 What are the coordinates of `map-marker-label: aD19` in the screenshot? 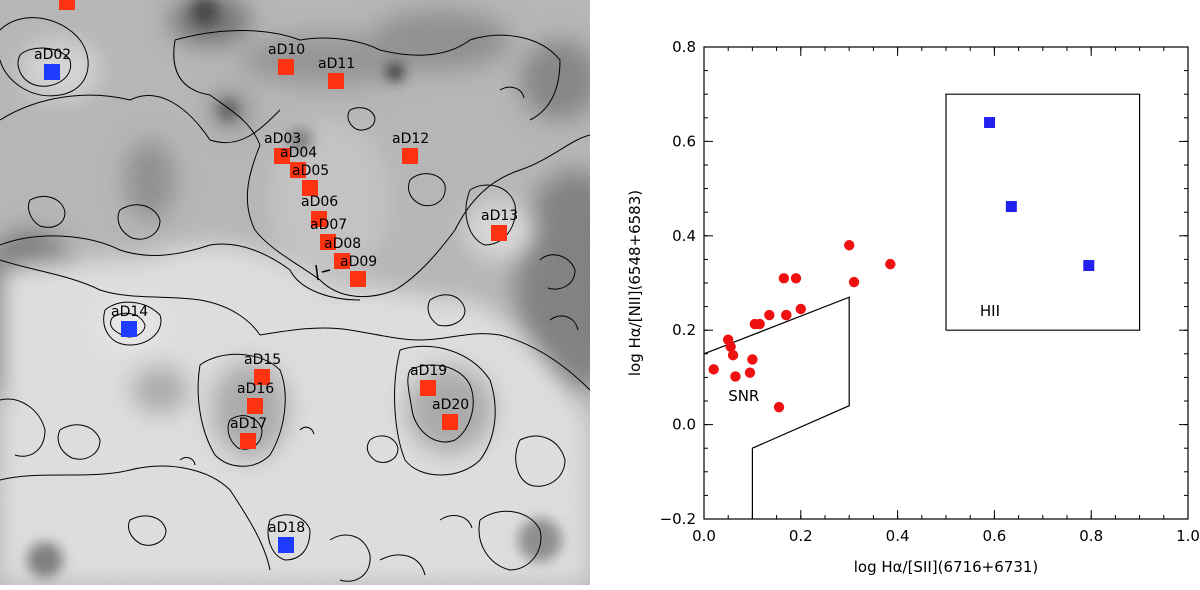 It's located at (428, 371).